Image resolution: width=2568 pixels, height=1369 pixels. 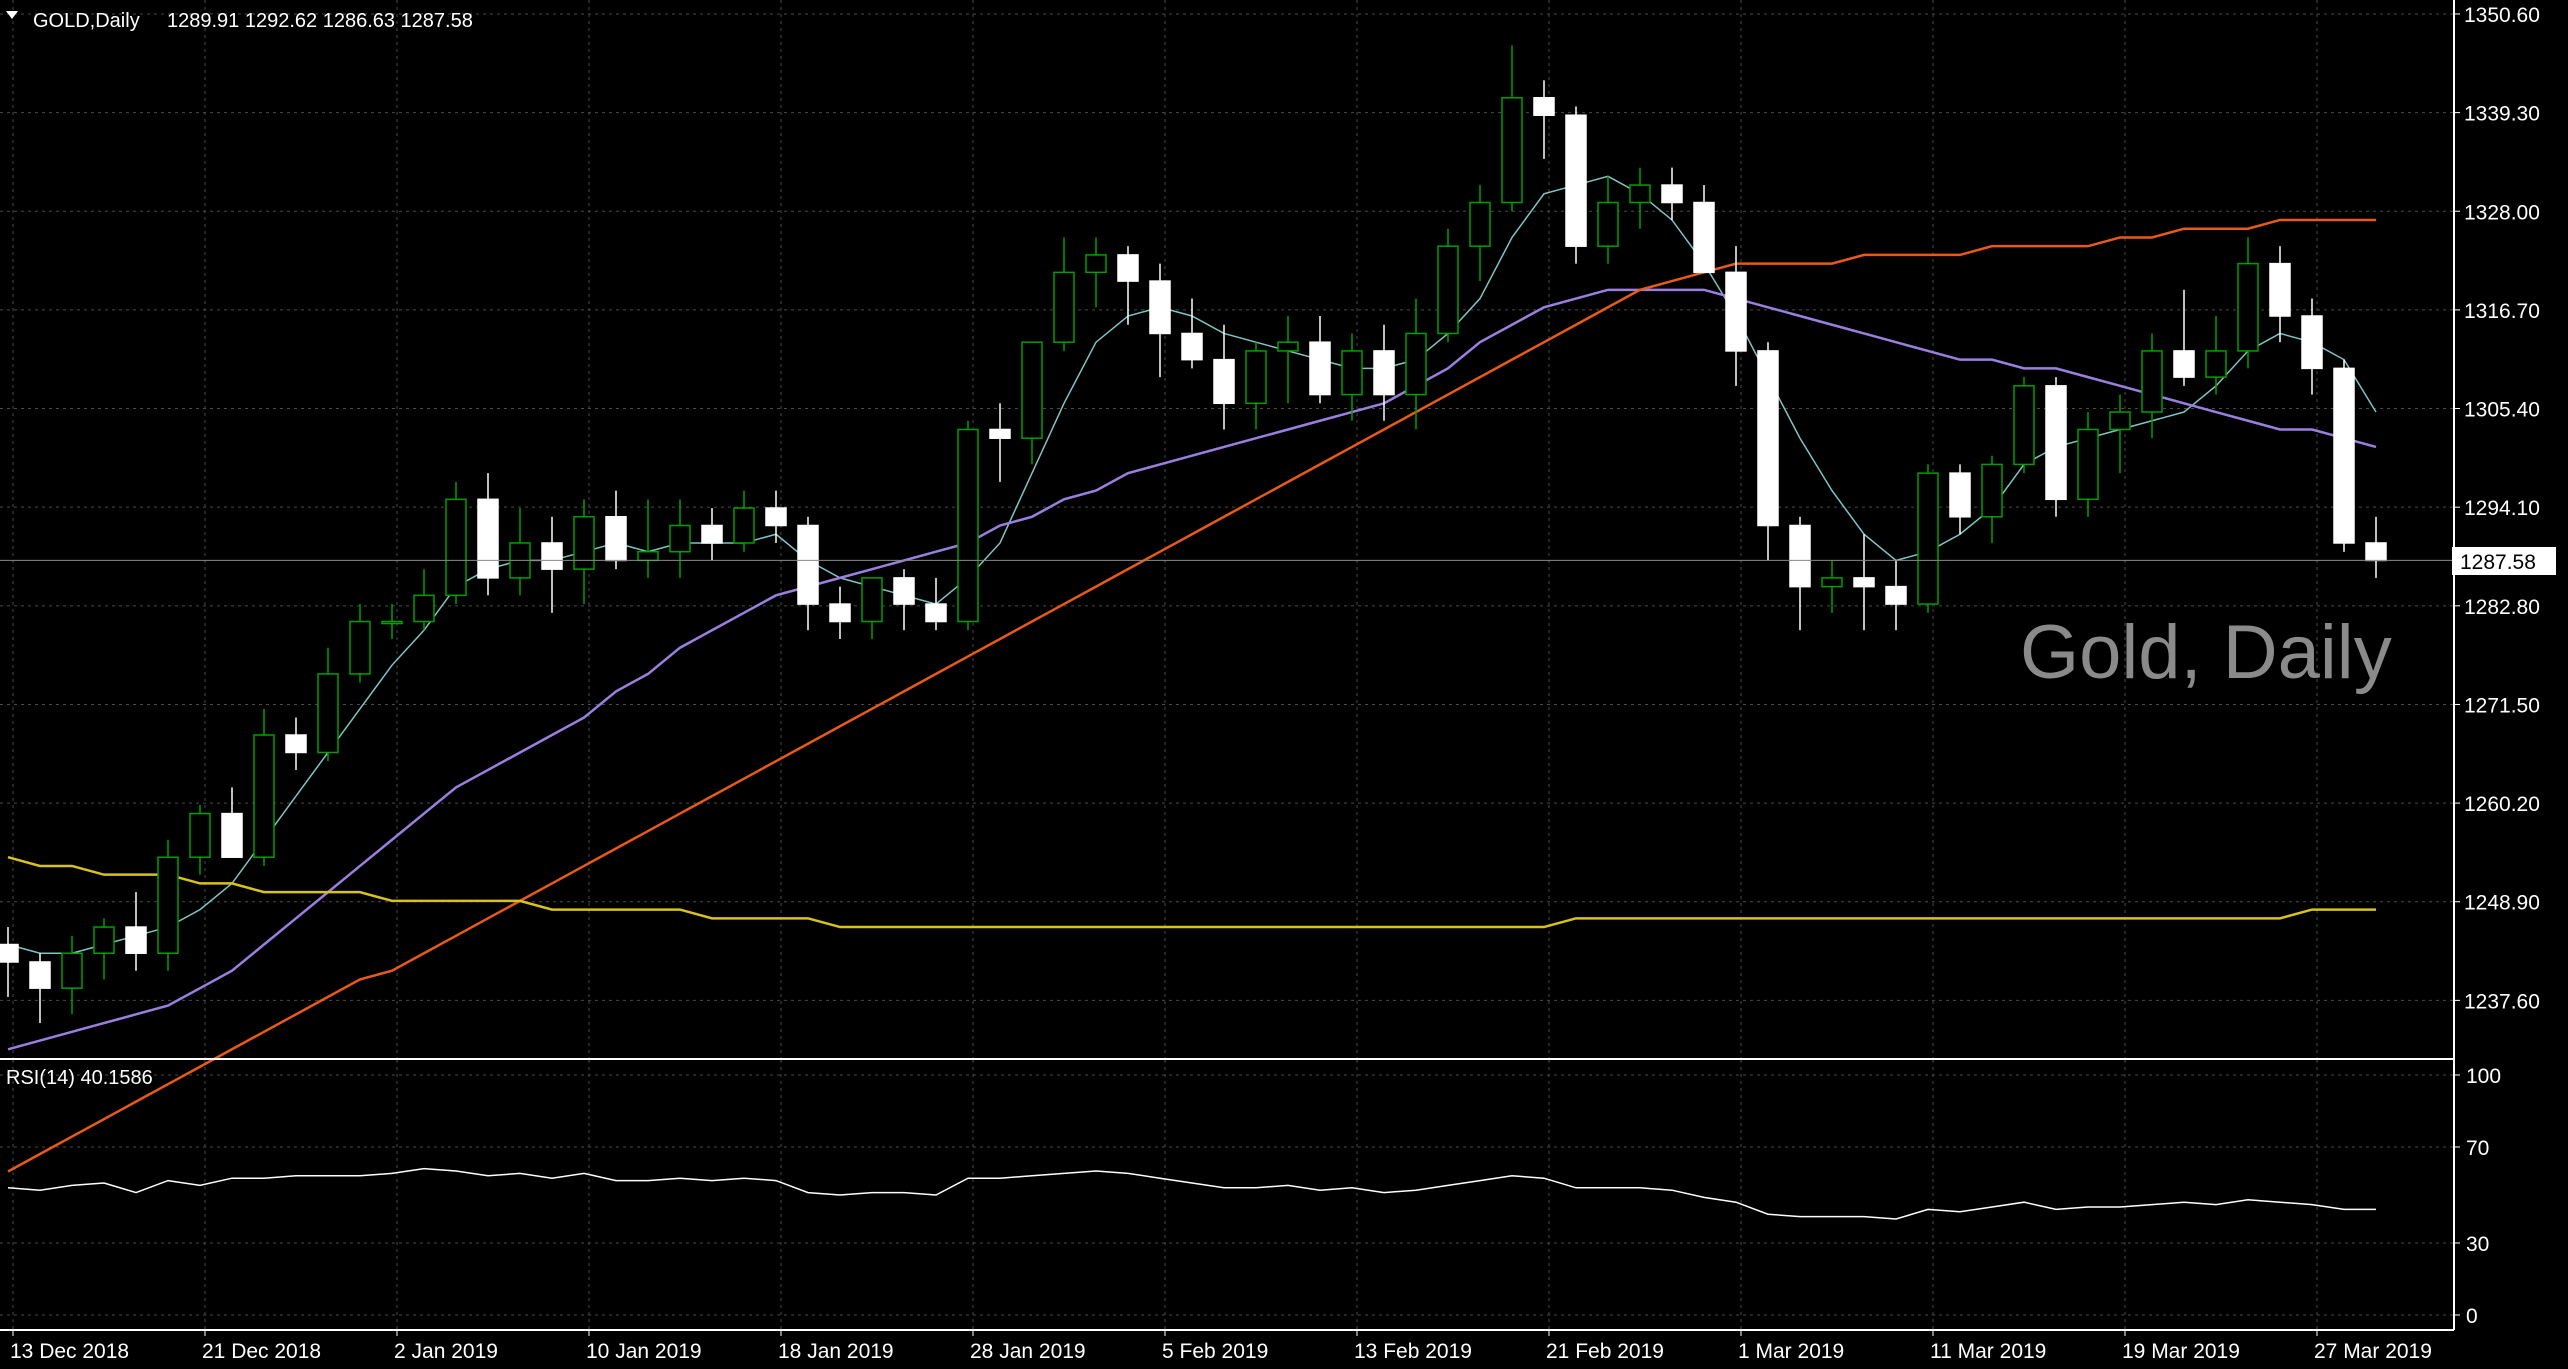 What do you see at coordinates (446, 1351) in the screenshot?
I see `date-axis-label: 2 Jan 2019` at bounding box center [446, 1351].